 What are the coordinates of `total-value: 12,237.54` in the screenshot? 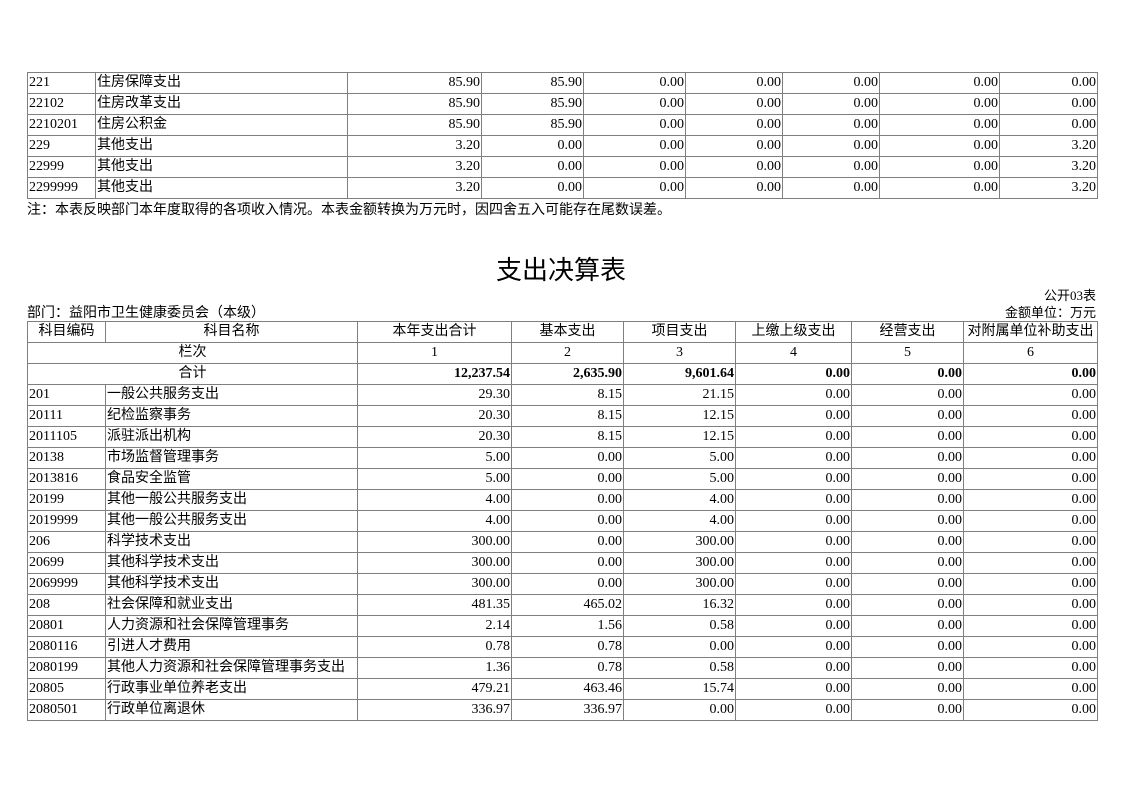 It's located at (434, 374).